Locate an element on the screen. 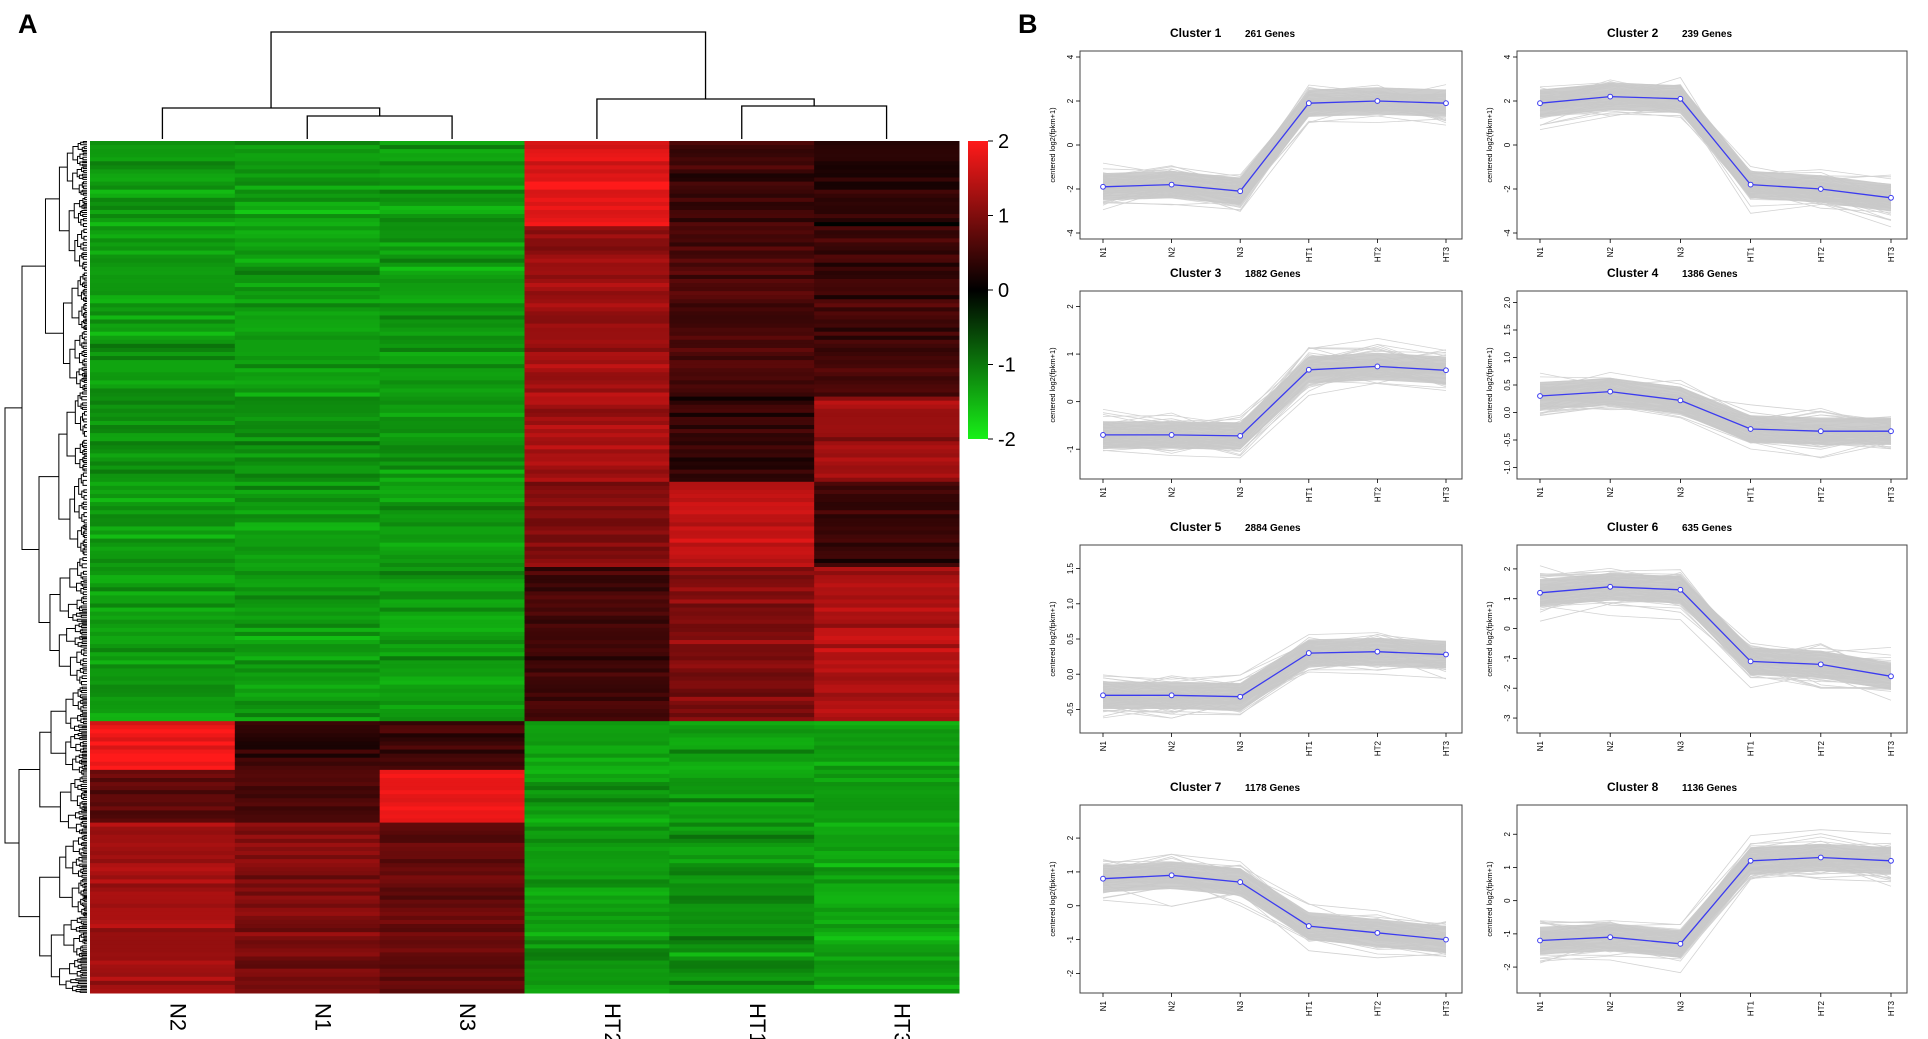 The height and width of the screenshot is (1039, 1928). heatmap-column-label: N2 is located at coordinates (177, 1017).